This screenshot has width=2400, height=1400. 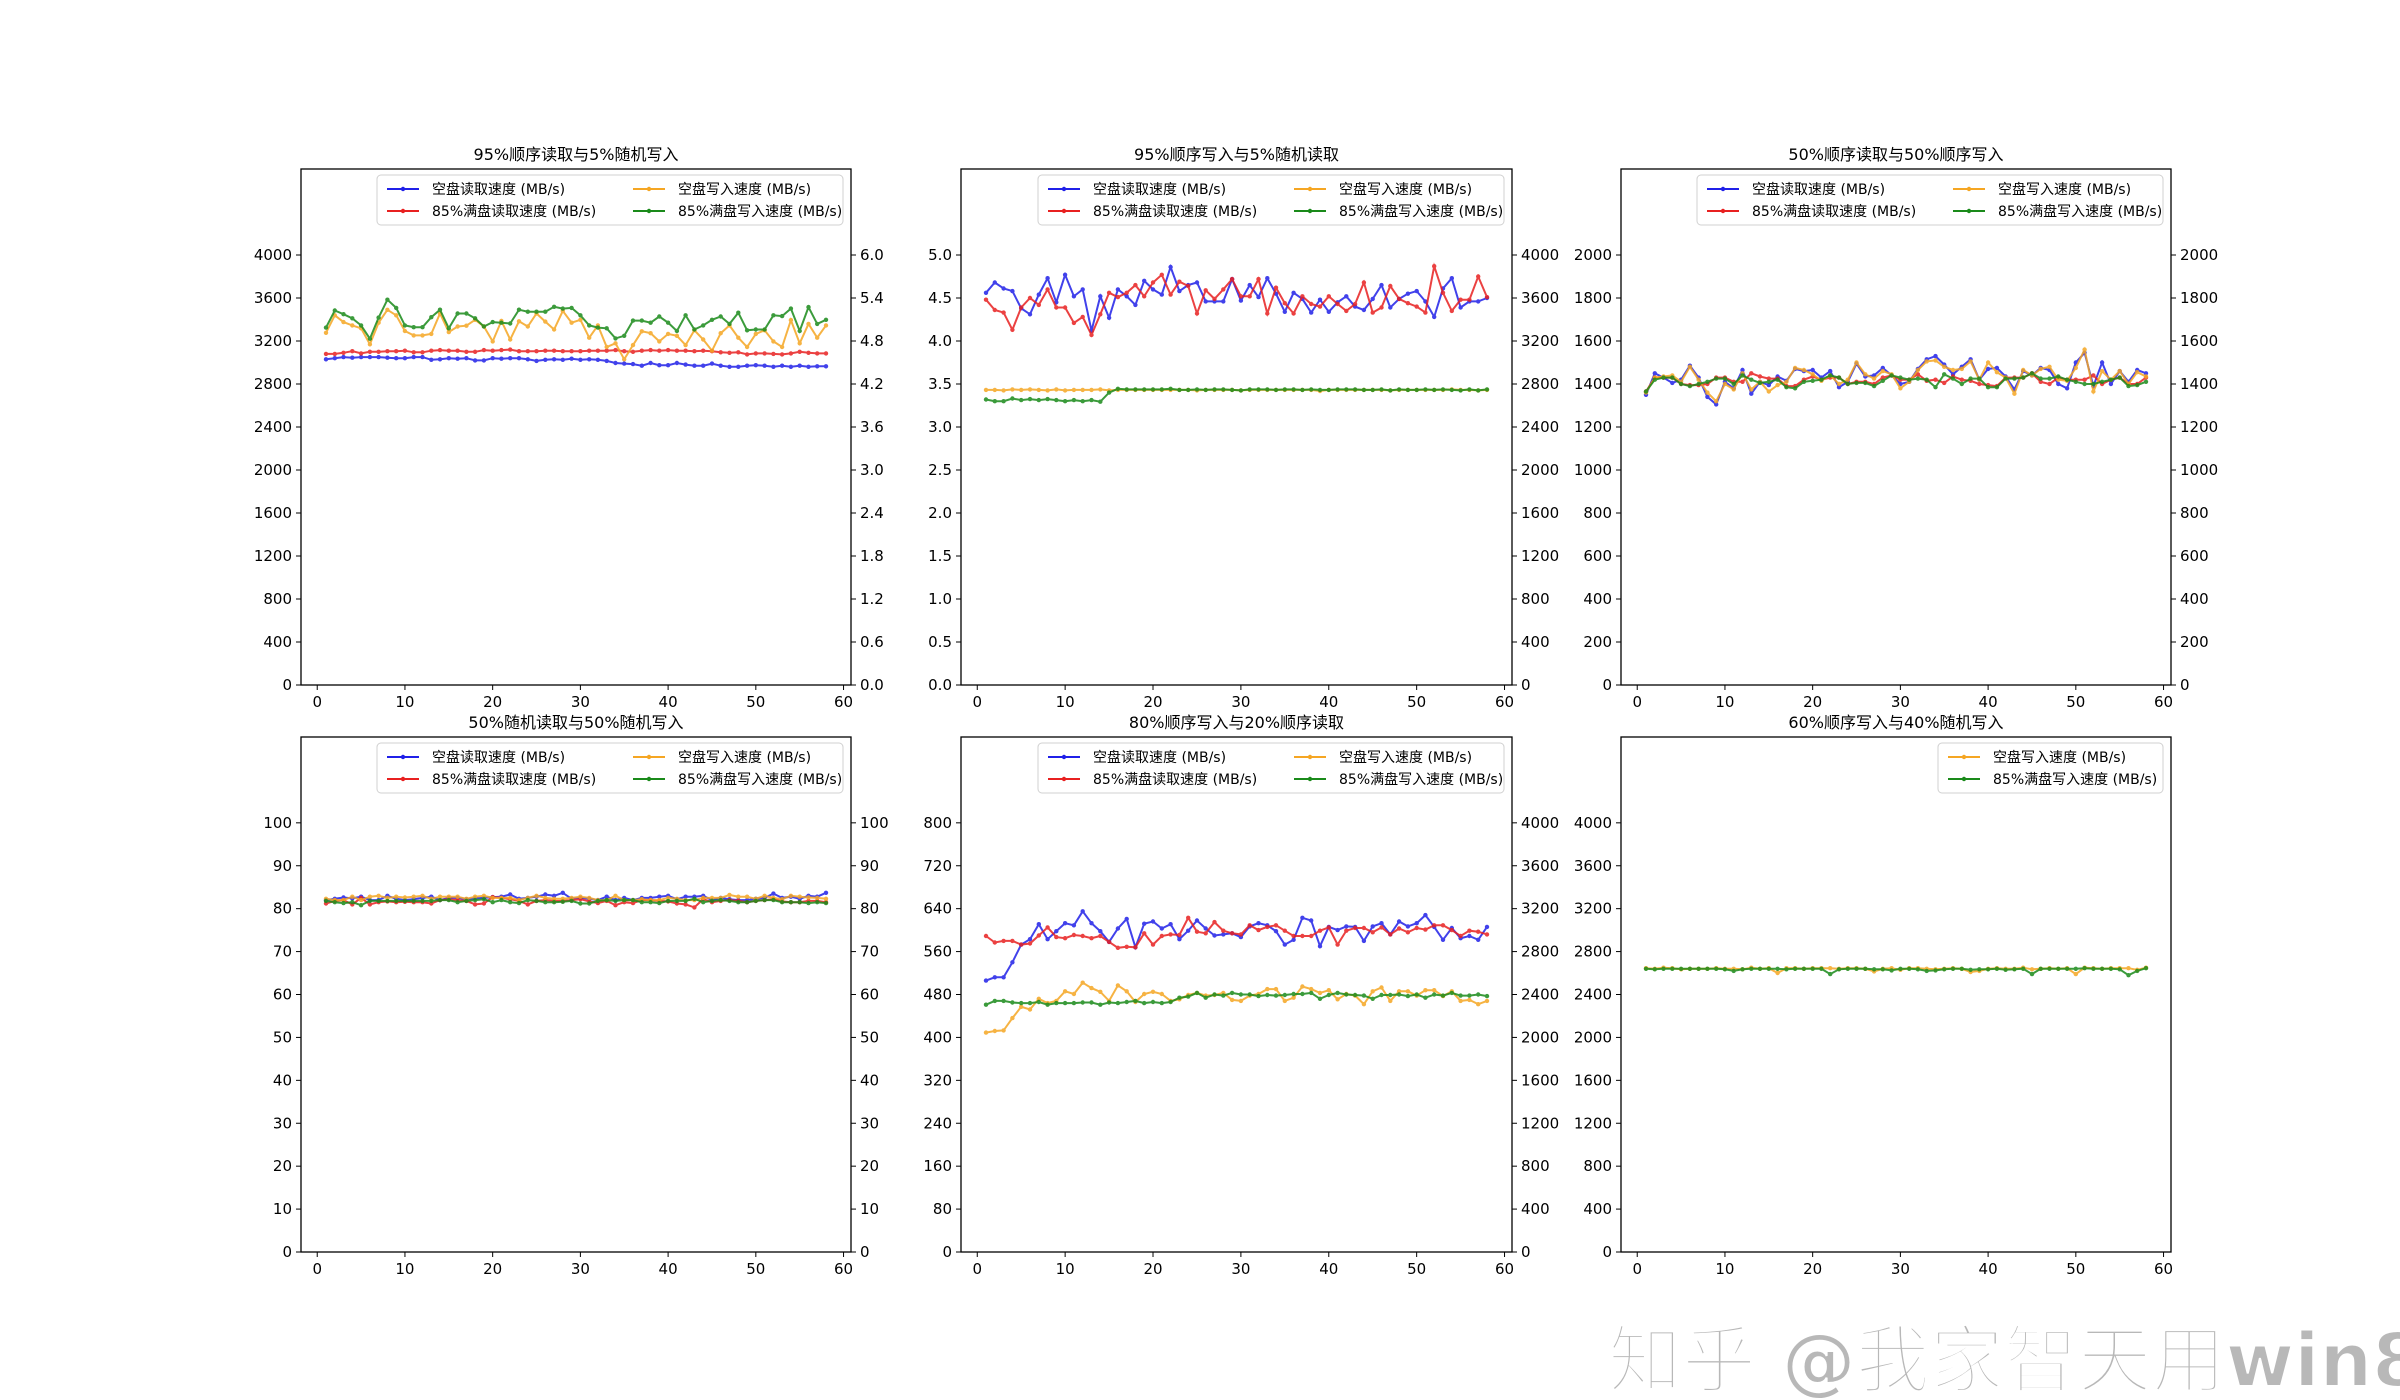 I want to click on legend-box, so click(x=1271, y=768).